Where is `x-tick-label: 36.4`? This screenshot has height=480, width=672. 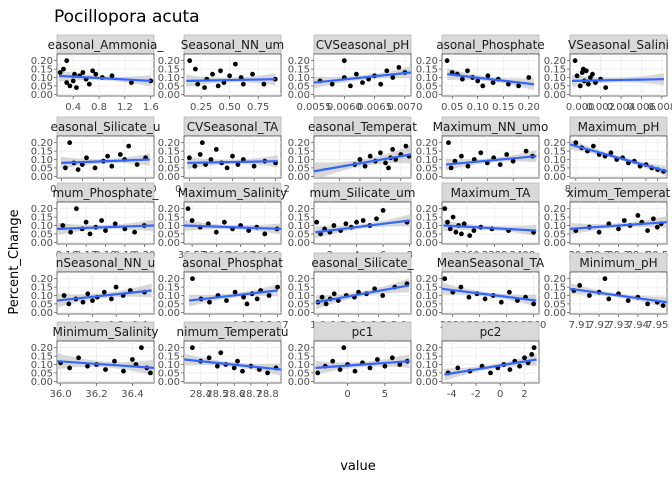
x-tick-label: 36.4 is located at coordinates (132, 394).